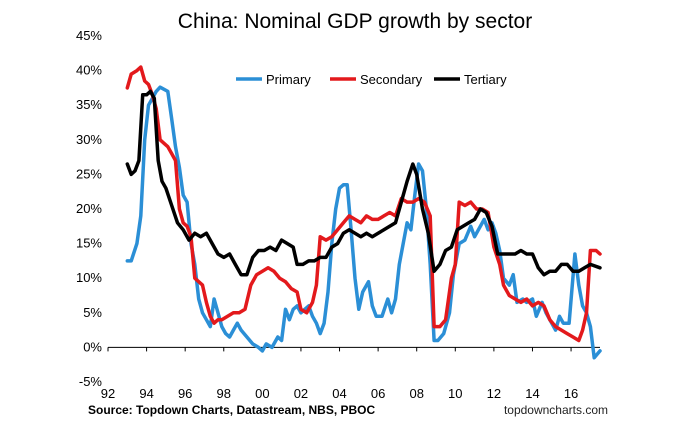 Image resolution: width=698 pixels, height=433 pixels. I want to click on legend: Primary Secondary Tertiary, so click(371, 79).